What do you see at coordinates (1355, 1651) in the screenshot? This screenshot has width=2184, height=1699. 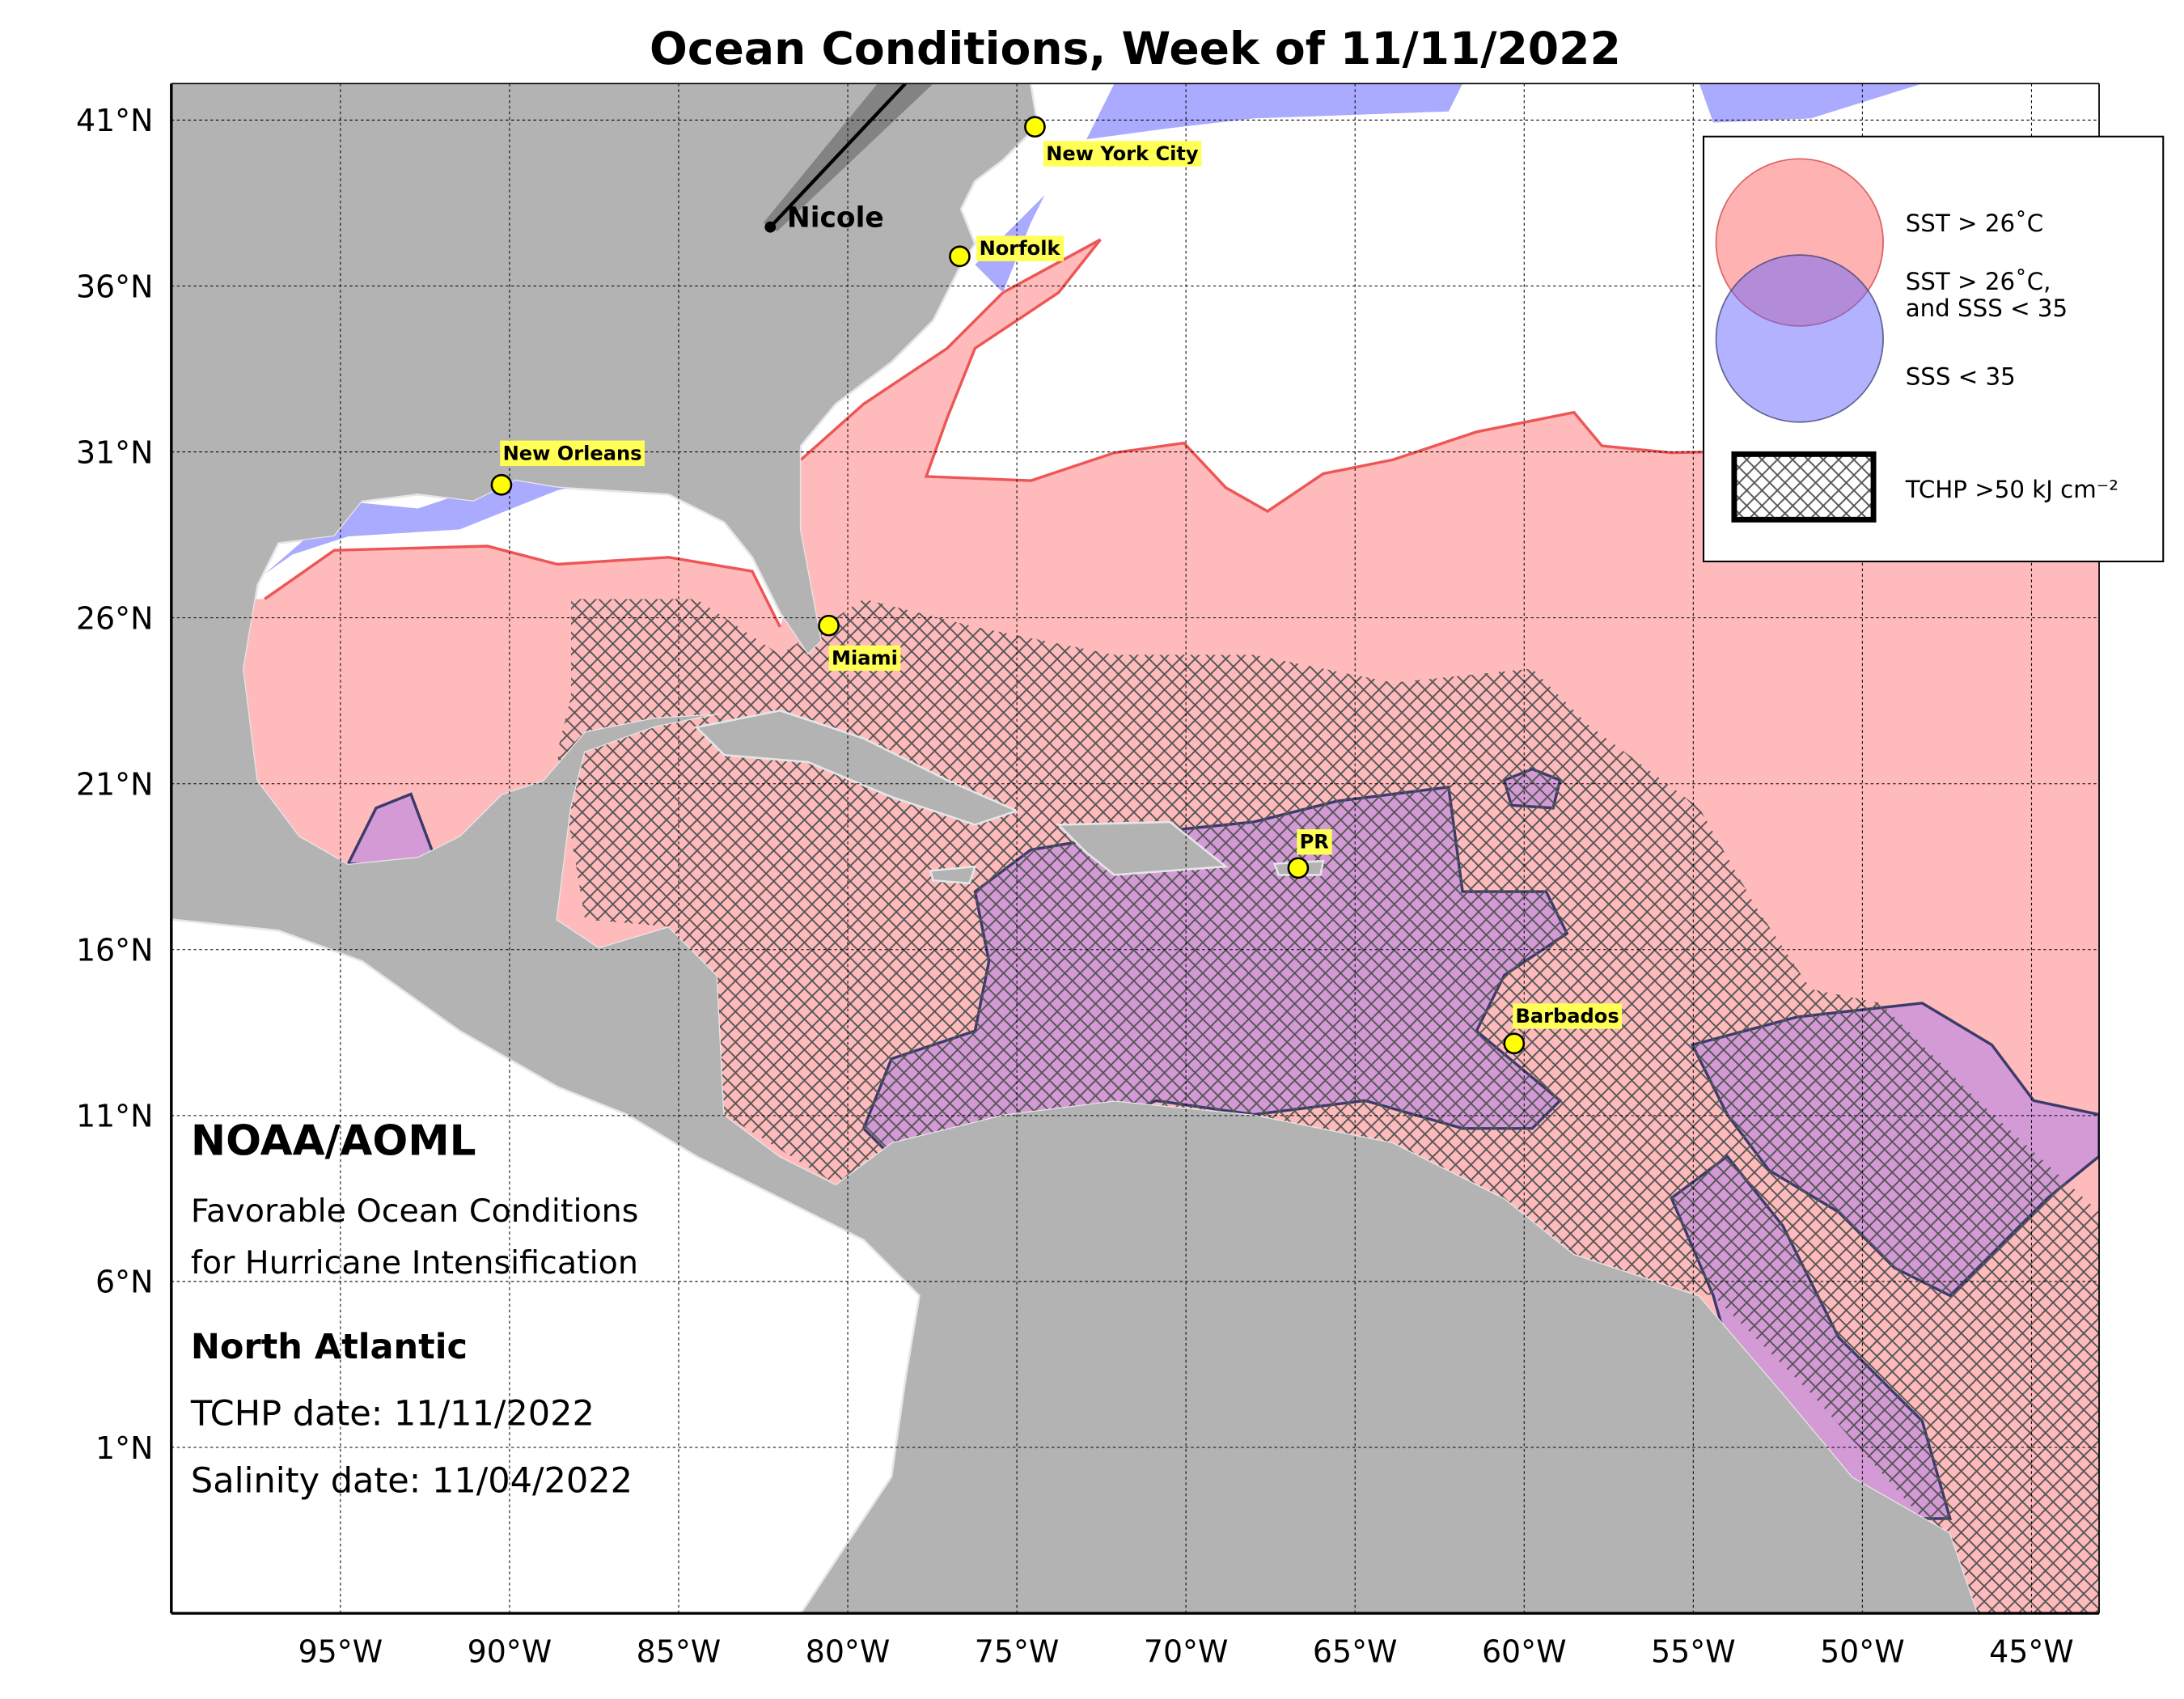 I see `lon-tick-label: 65°W` at bounding box center [1355, 1651].